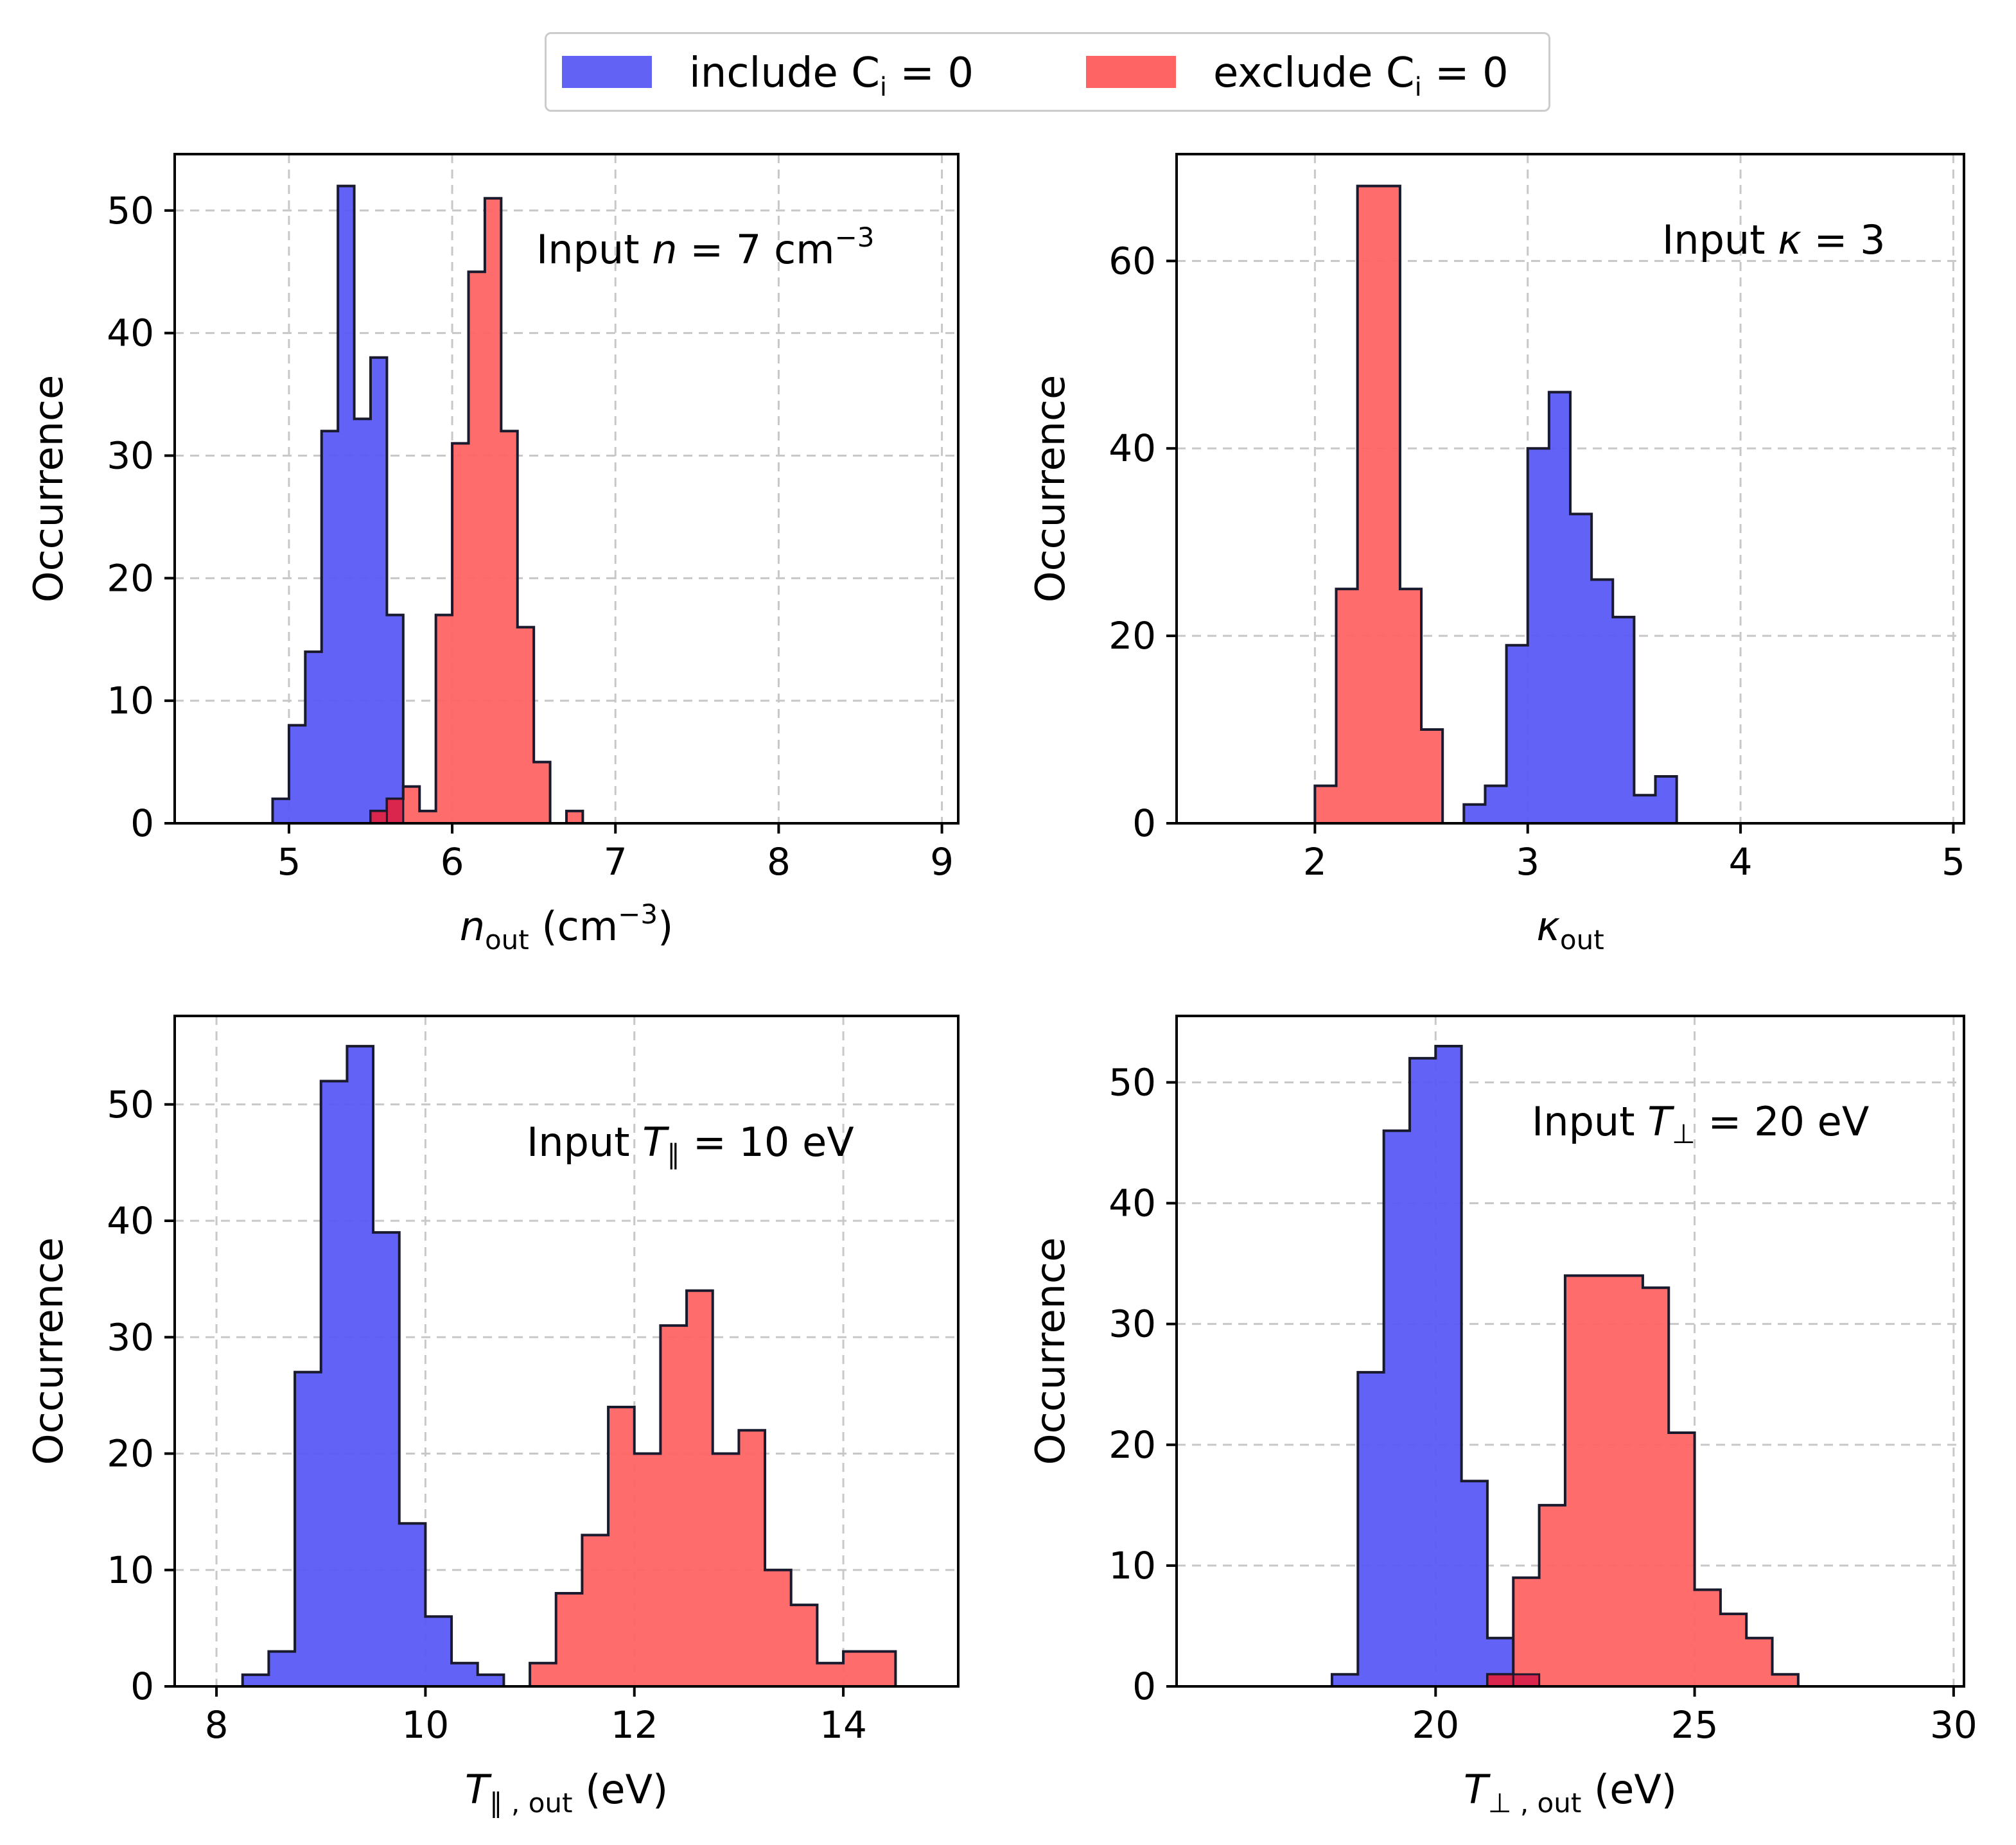  I want to click on legend-exclude-sub: i, so click(1418, 87).